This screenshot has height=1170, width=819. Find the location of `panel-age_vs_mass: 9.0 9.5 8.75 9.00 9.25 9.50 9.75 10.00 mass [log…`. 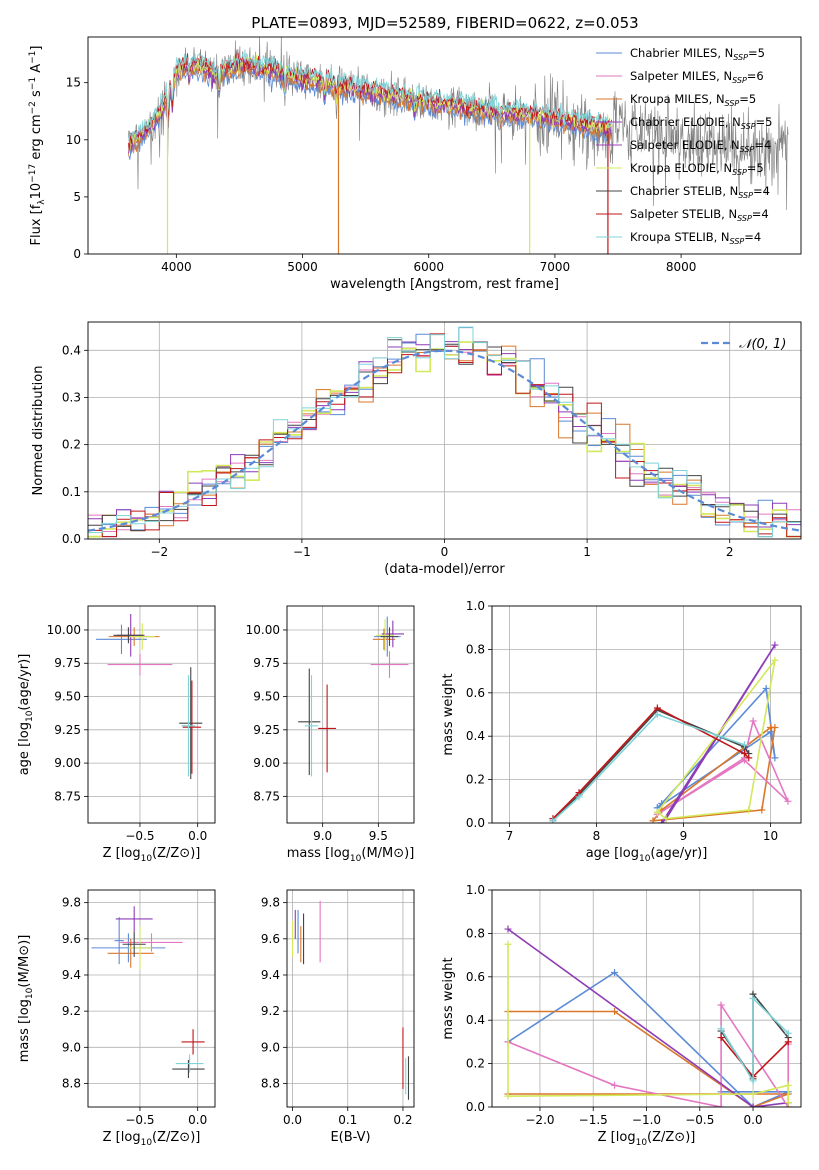

panel-age_vs_mass: 9.0 9.5 8.75 9.00 9.25 9.50 9.75 10.00 mass [log… is located at coordinates (330, 734).